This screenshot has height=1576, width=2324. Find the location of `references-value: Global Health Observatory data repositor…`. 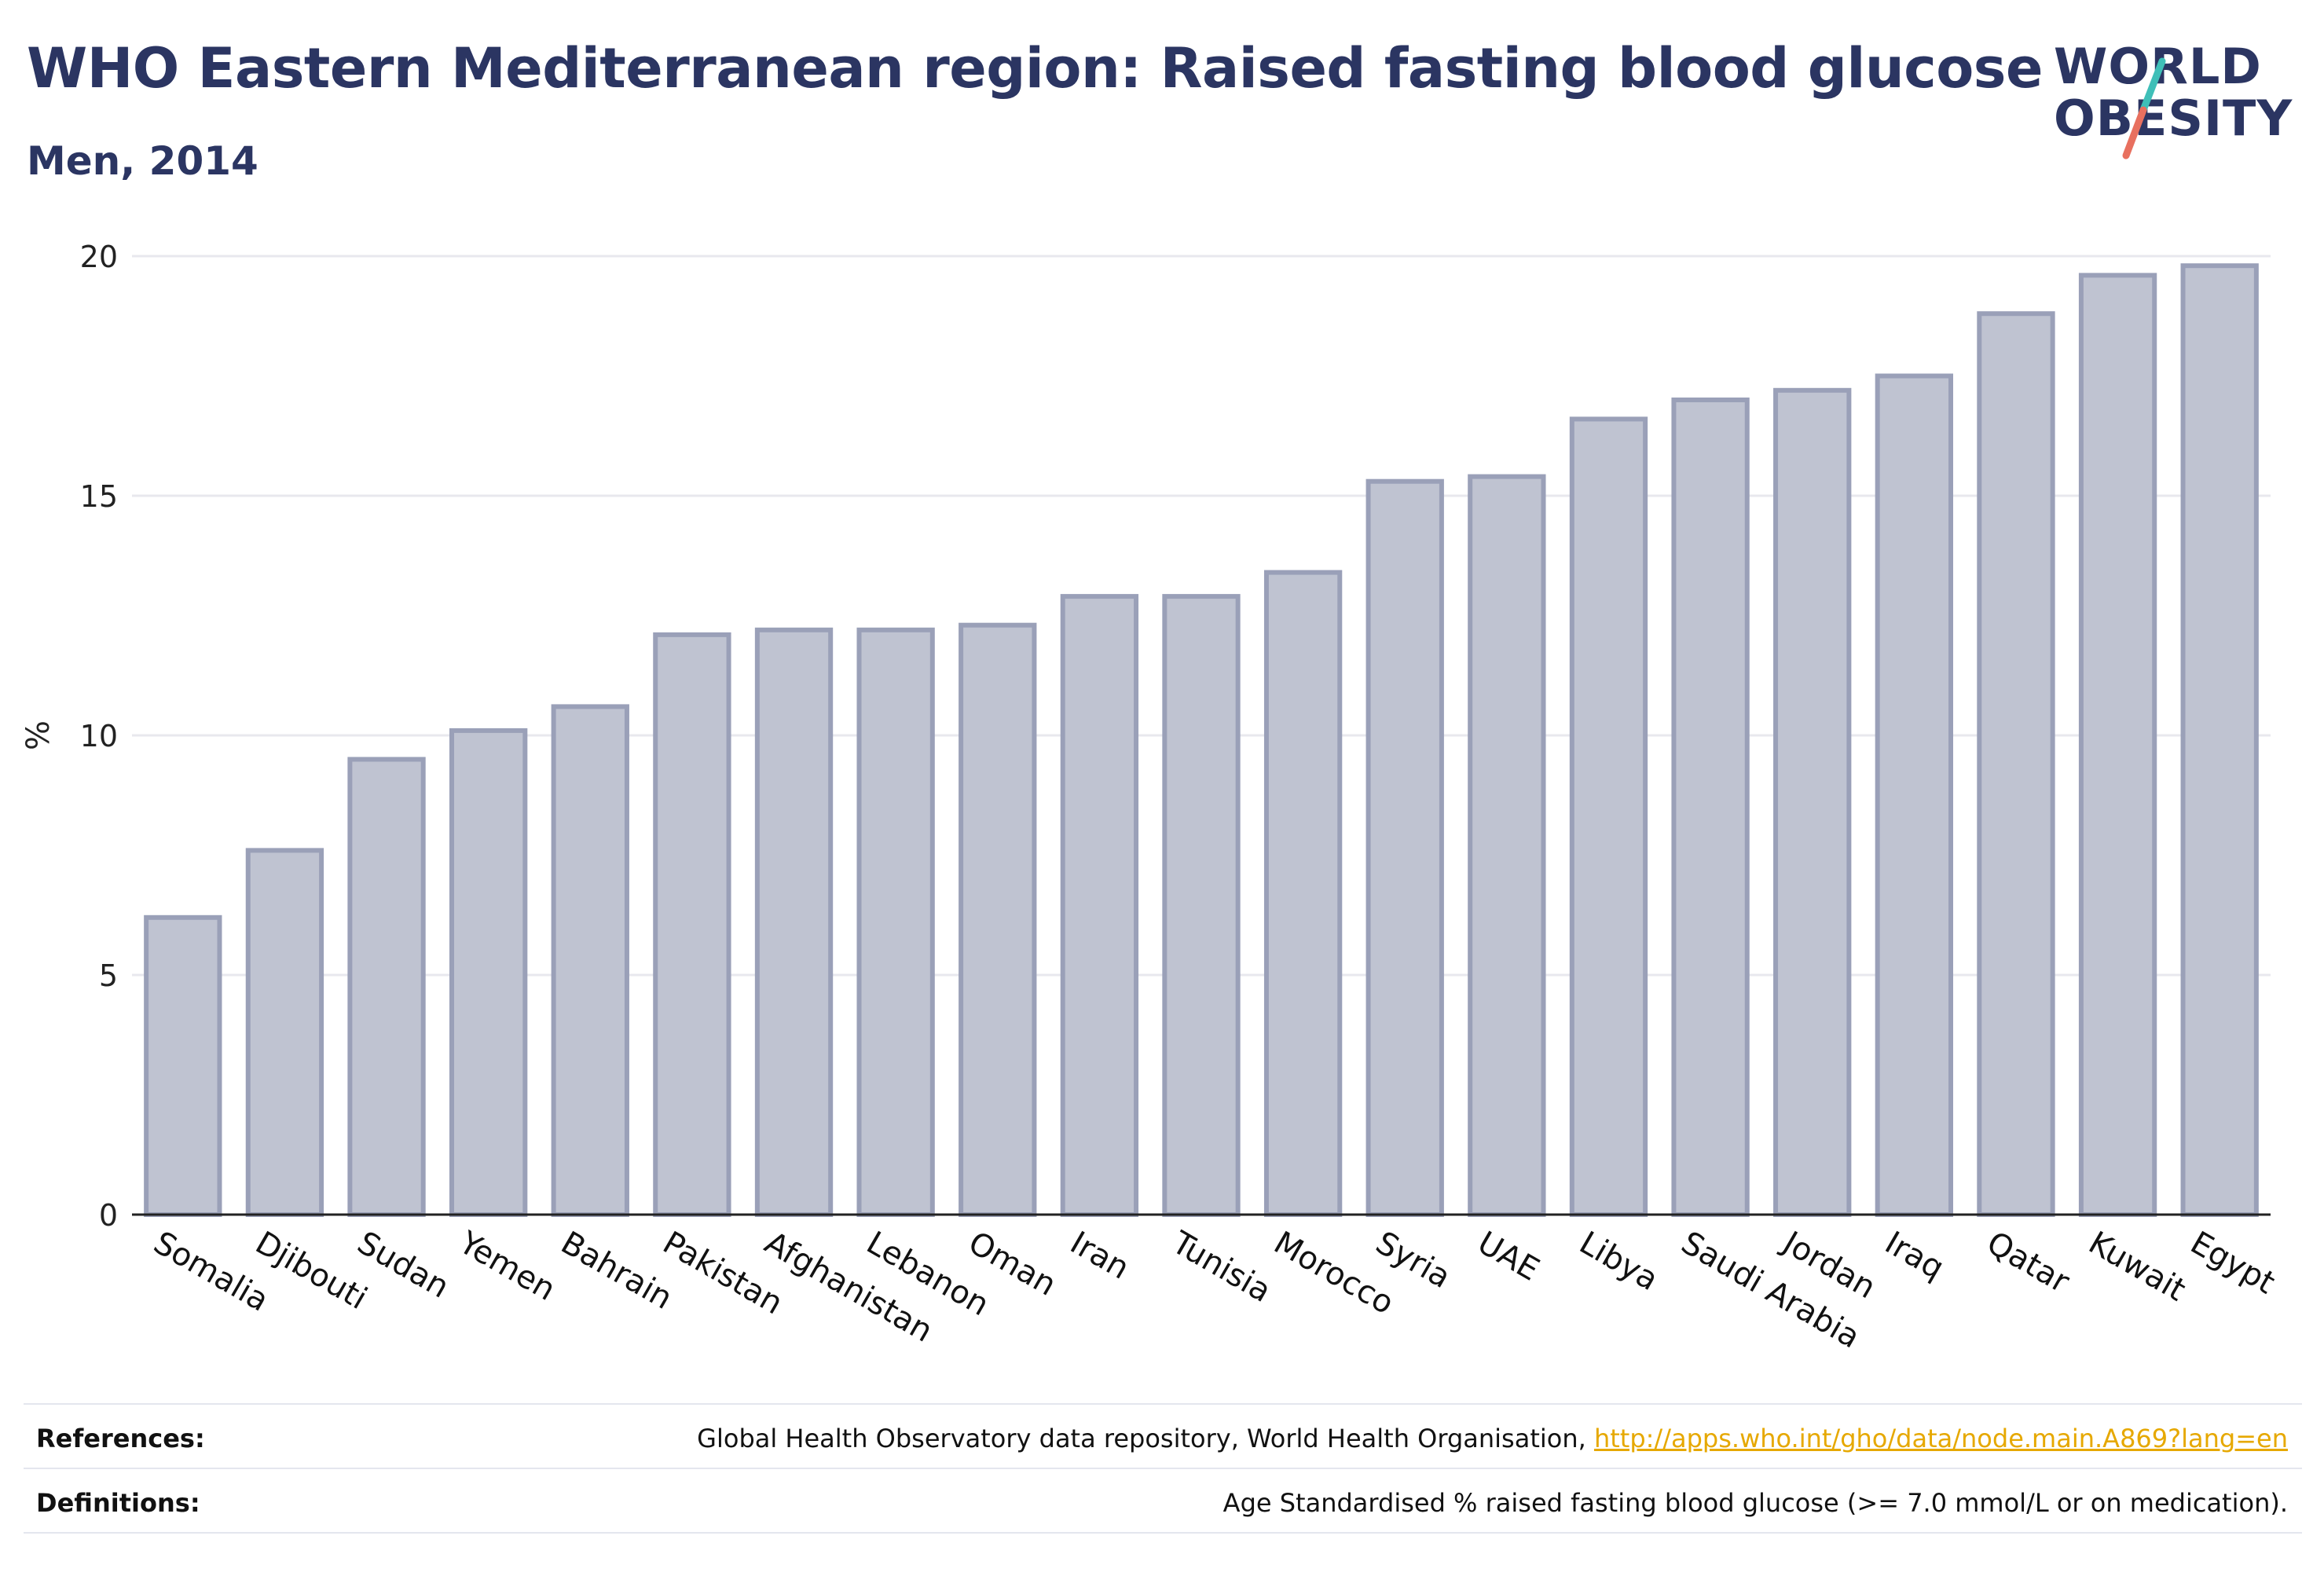

references-value: Global Health Observatory data repositor… is located at coordinates (1492, 1438).